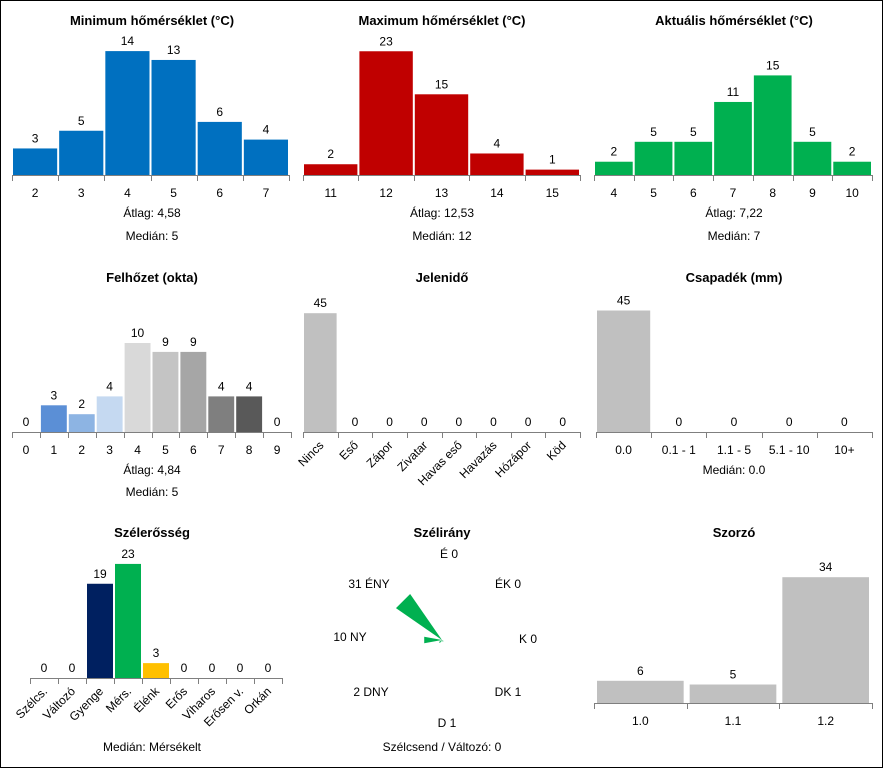 The image size is (883, 768). What do you see at coordinates (640, 691) in the screenshot?
I see `bar-1.0` at bounding box center [640, 691].